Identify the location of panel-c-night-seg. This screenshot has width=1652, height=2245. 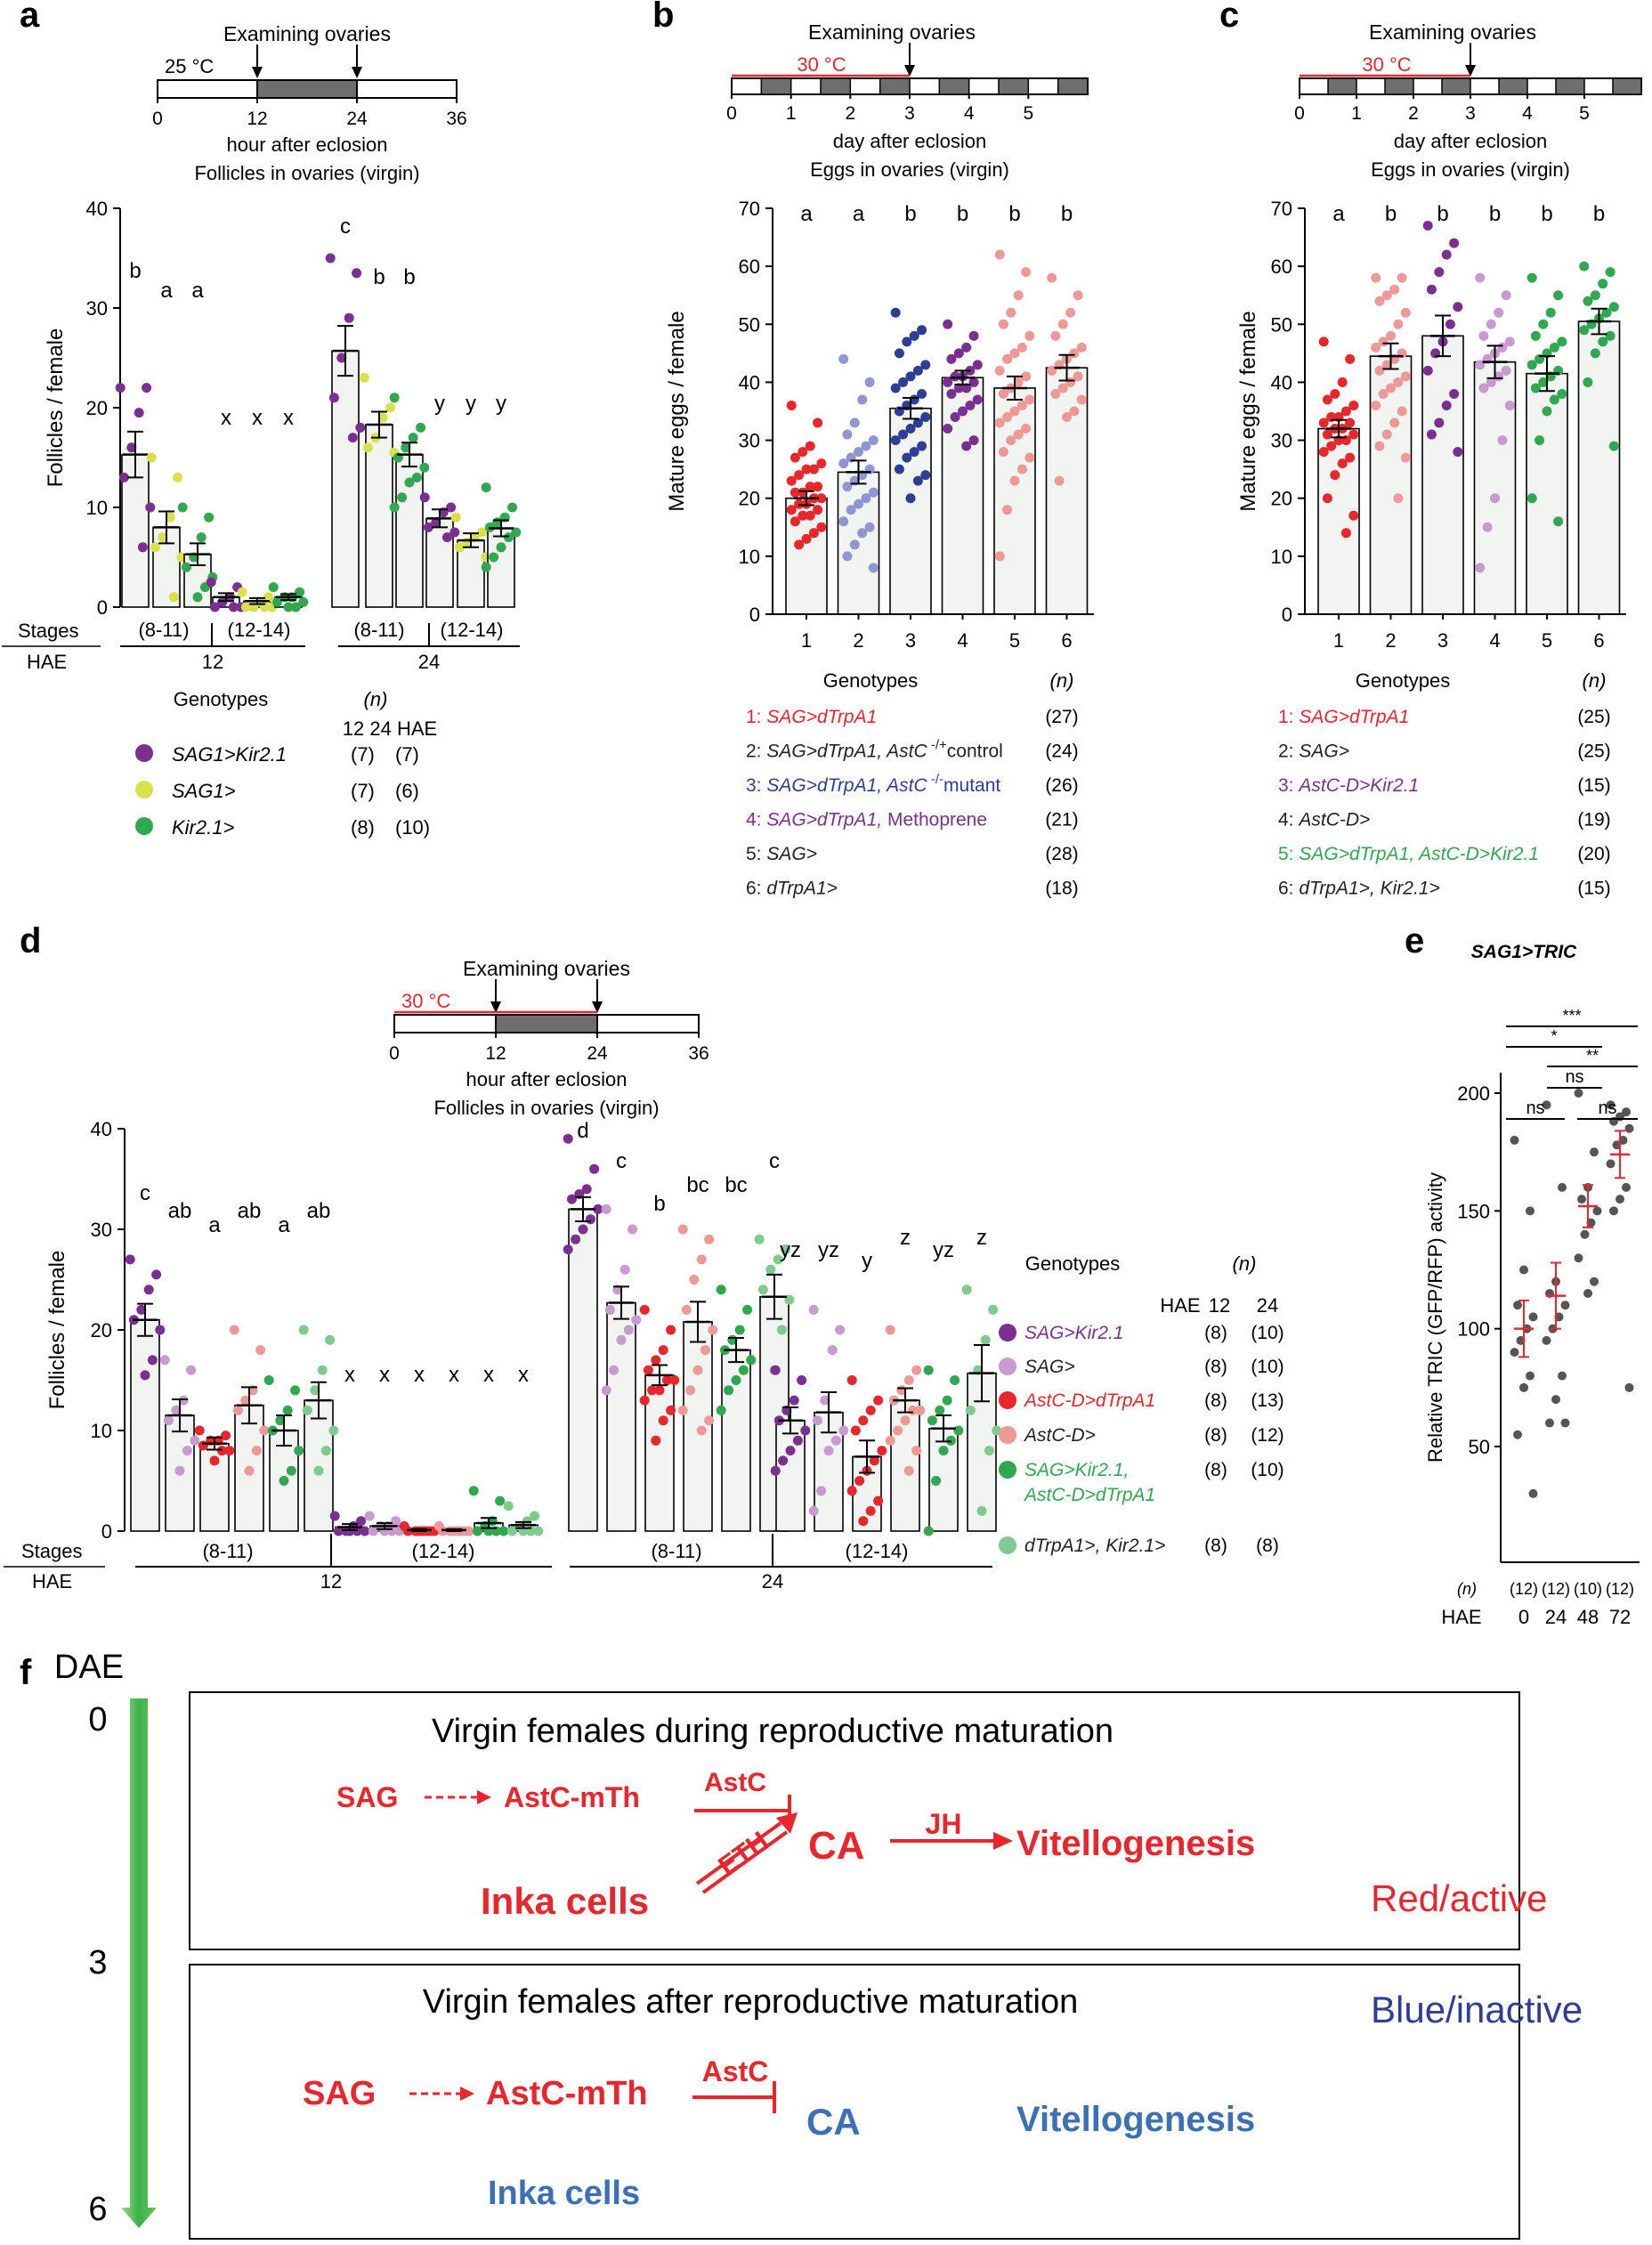
(1399, 86).